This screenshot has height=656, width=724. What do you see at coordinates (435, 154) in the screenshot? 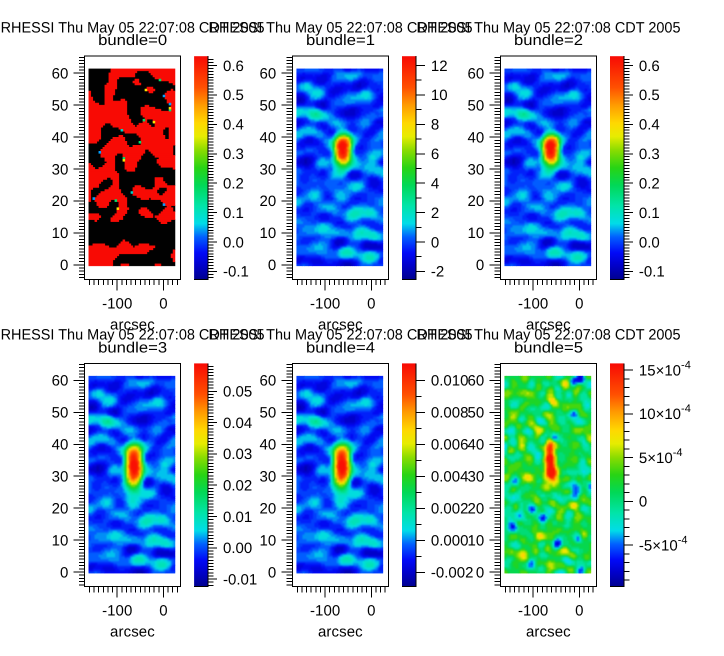
I see `svg-text: 6` at bounding box center [435, 154].